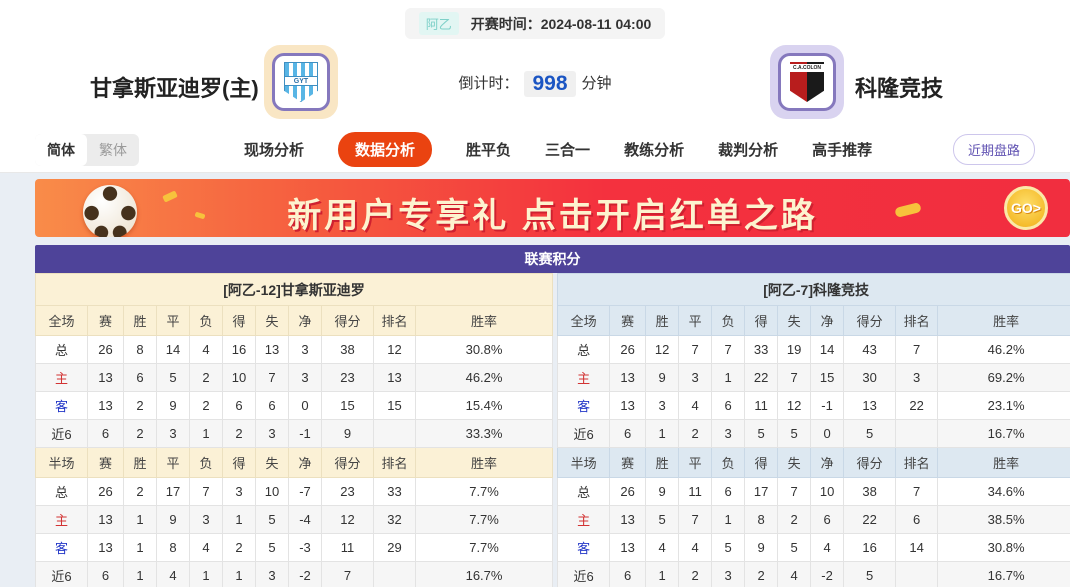 The width and height of the screenshot is (1070, 587). Describe the element at coordinates (301, 82) in the screenshot. I see `home-team-logo: GYT` at that location.